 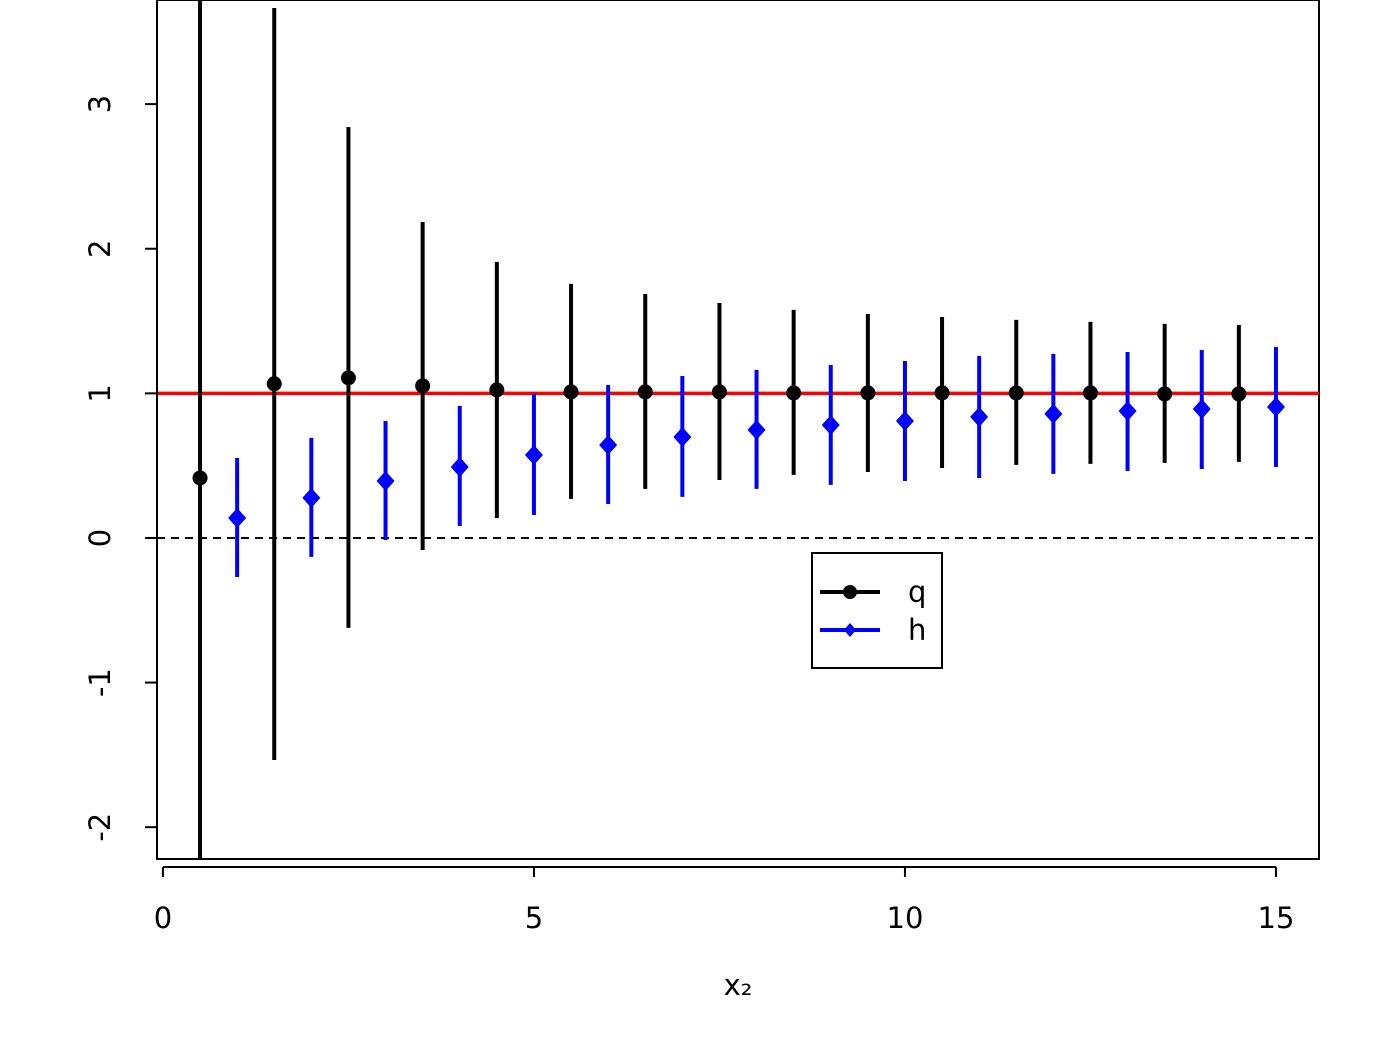 What do you see at coordinates (905, 918) in the screenshot?
I see `x-tick-label: 10` at bounding box center [905, 918].